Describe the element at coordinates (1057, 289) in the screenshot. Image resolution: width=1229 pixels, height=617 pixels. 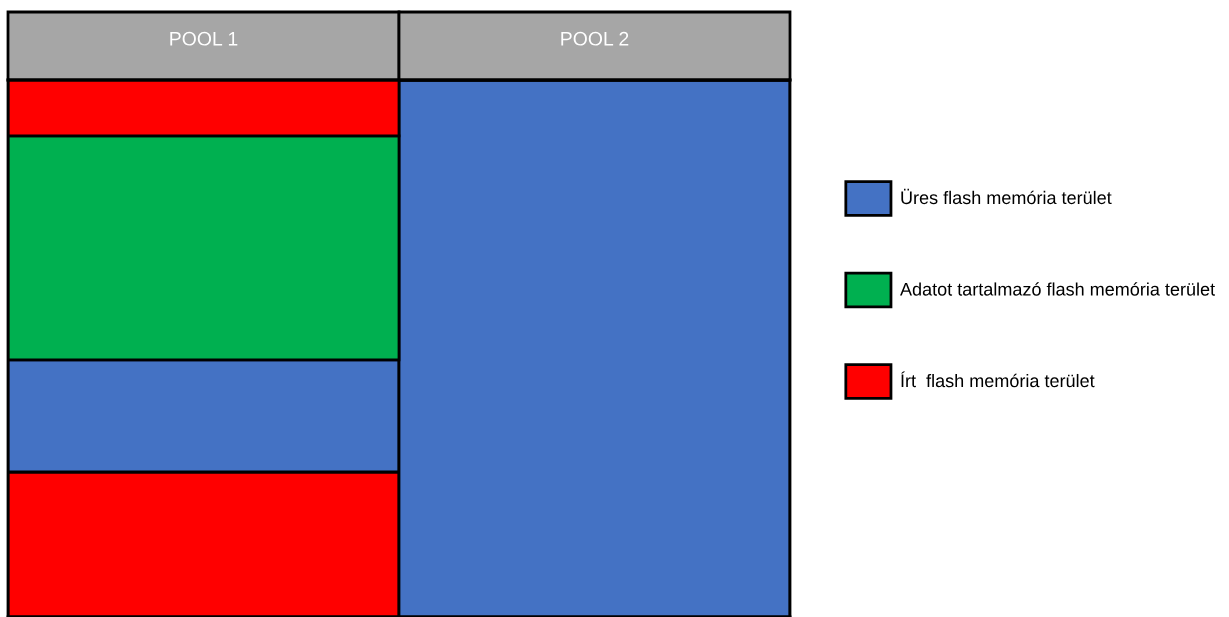
I see `legend-label: Adatot tartalmazó flash memória terület` at that location.